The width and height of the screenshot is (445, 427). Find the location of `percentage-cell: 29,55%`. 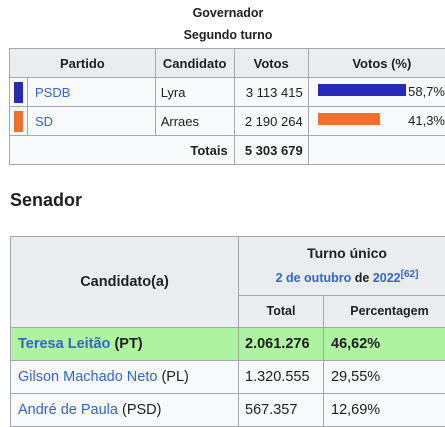

percentage-cell: 29,55% is located at coordinates (384, 377).